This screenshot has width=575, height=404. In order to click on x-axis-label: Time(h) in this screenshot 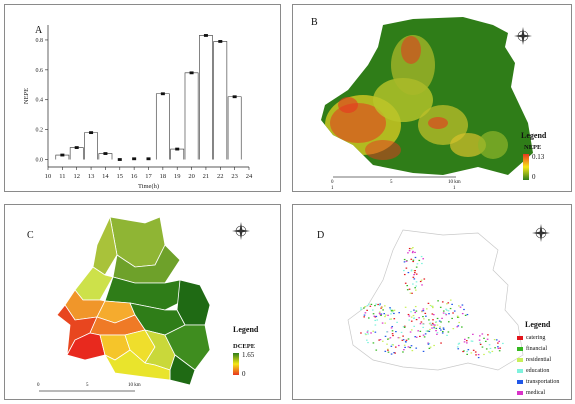, I will do `click(148, 186)`.